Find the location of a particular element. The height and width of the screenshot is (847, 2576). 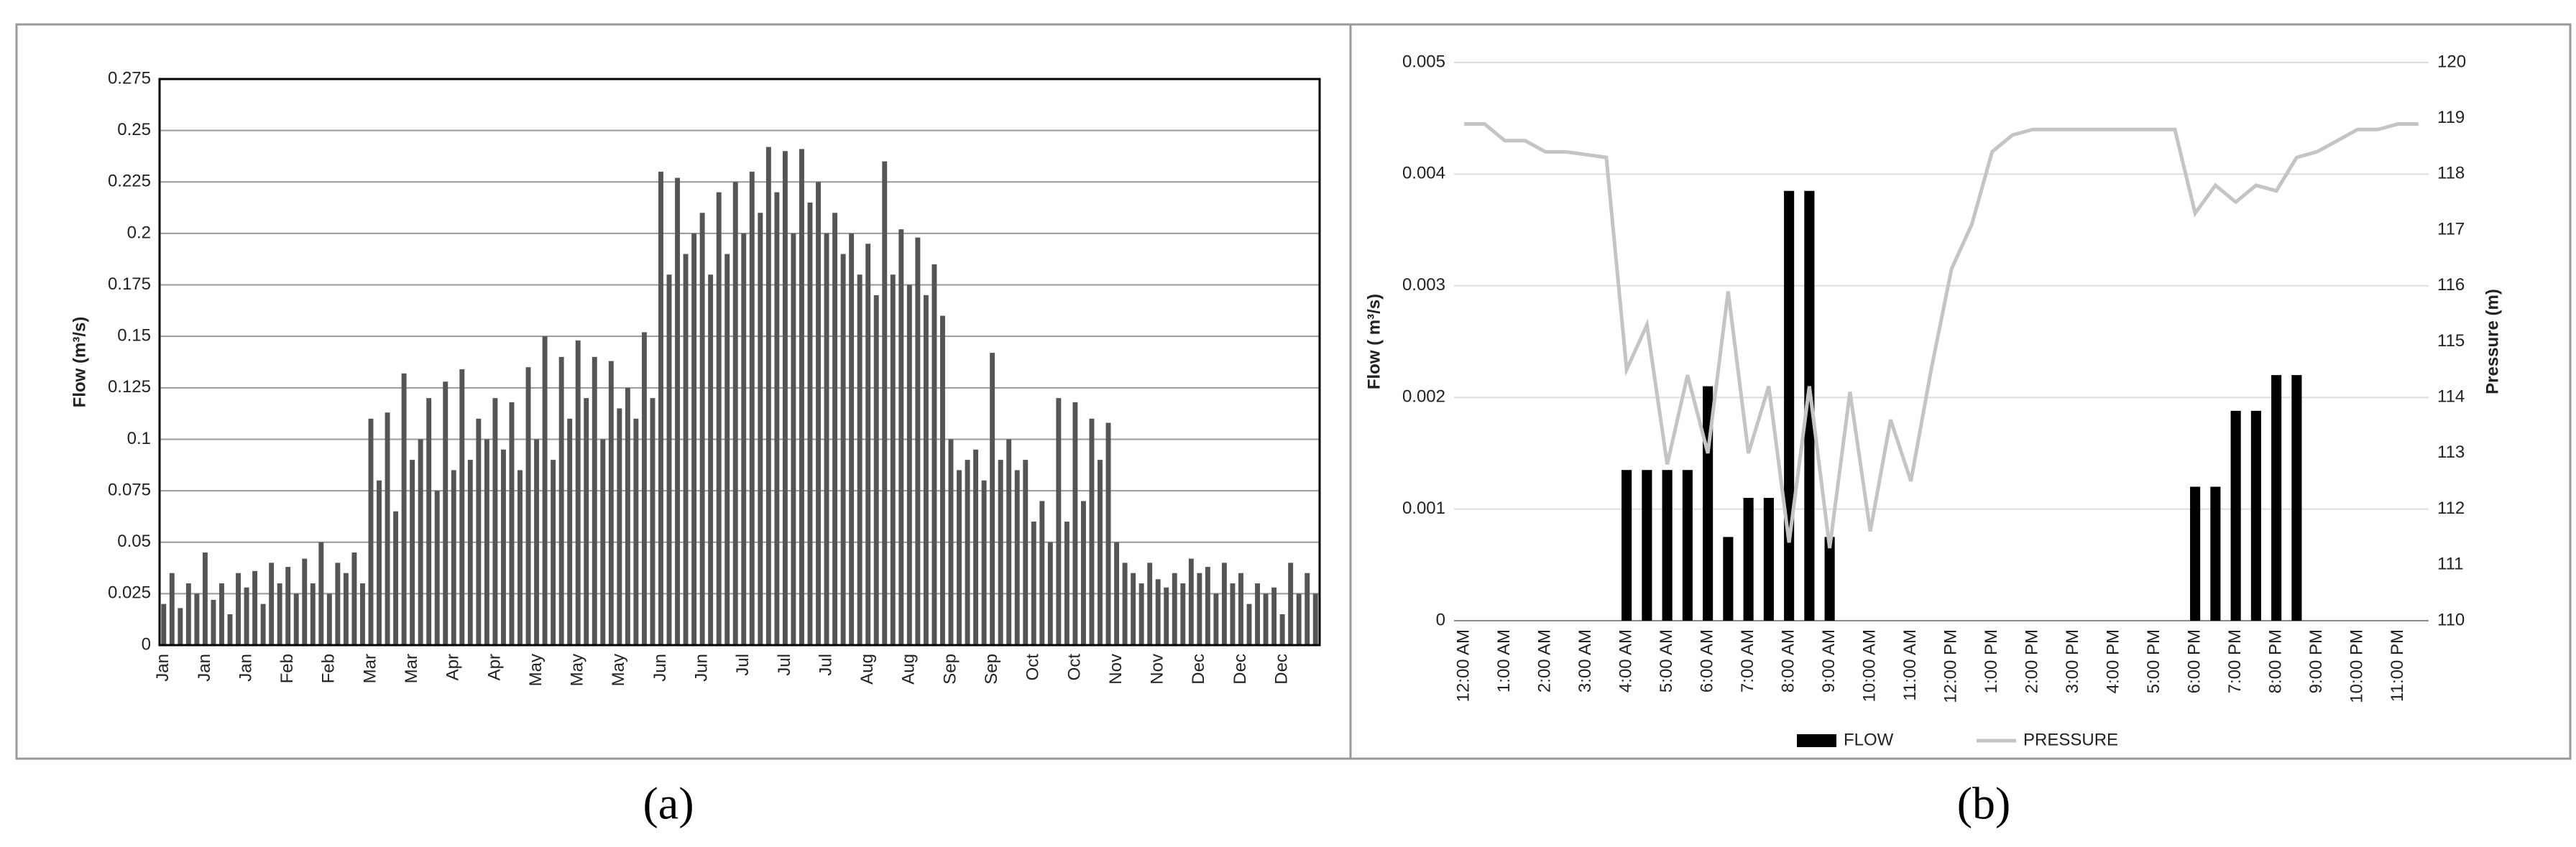

legend-label: PRESSURE is located at coordinates (2070, 740).